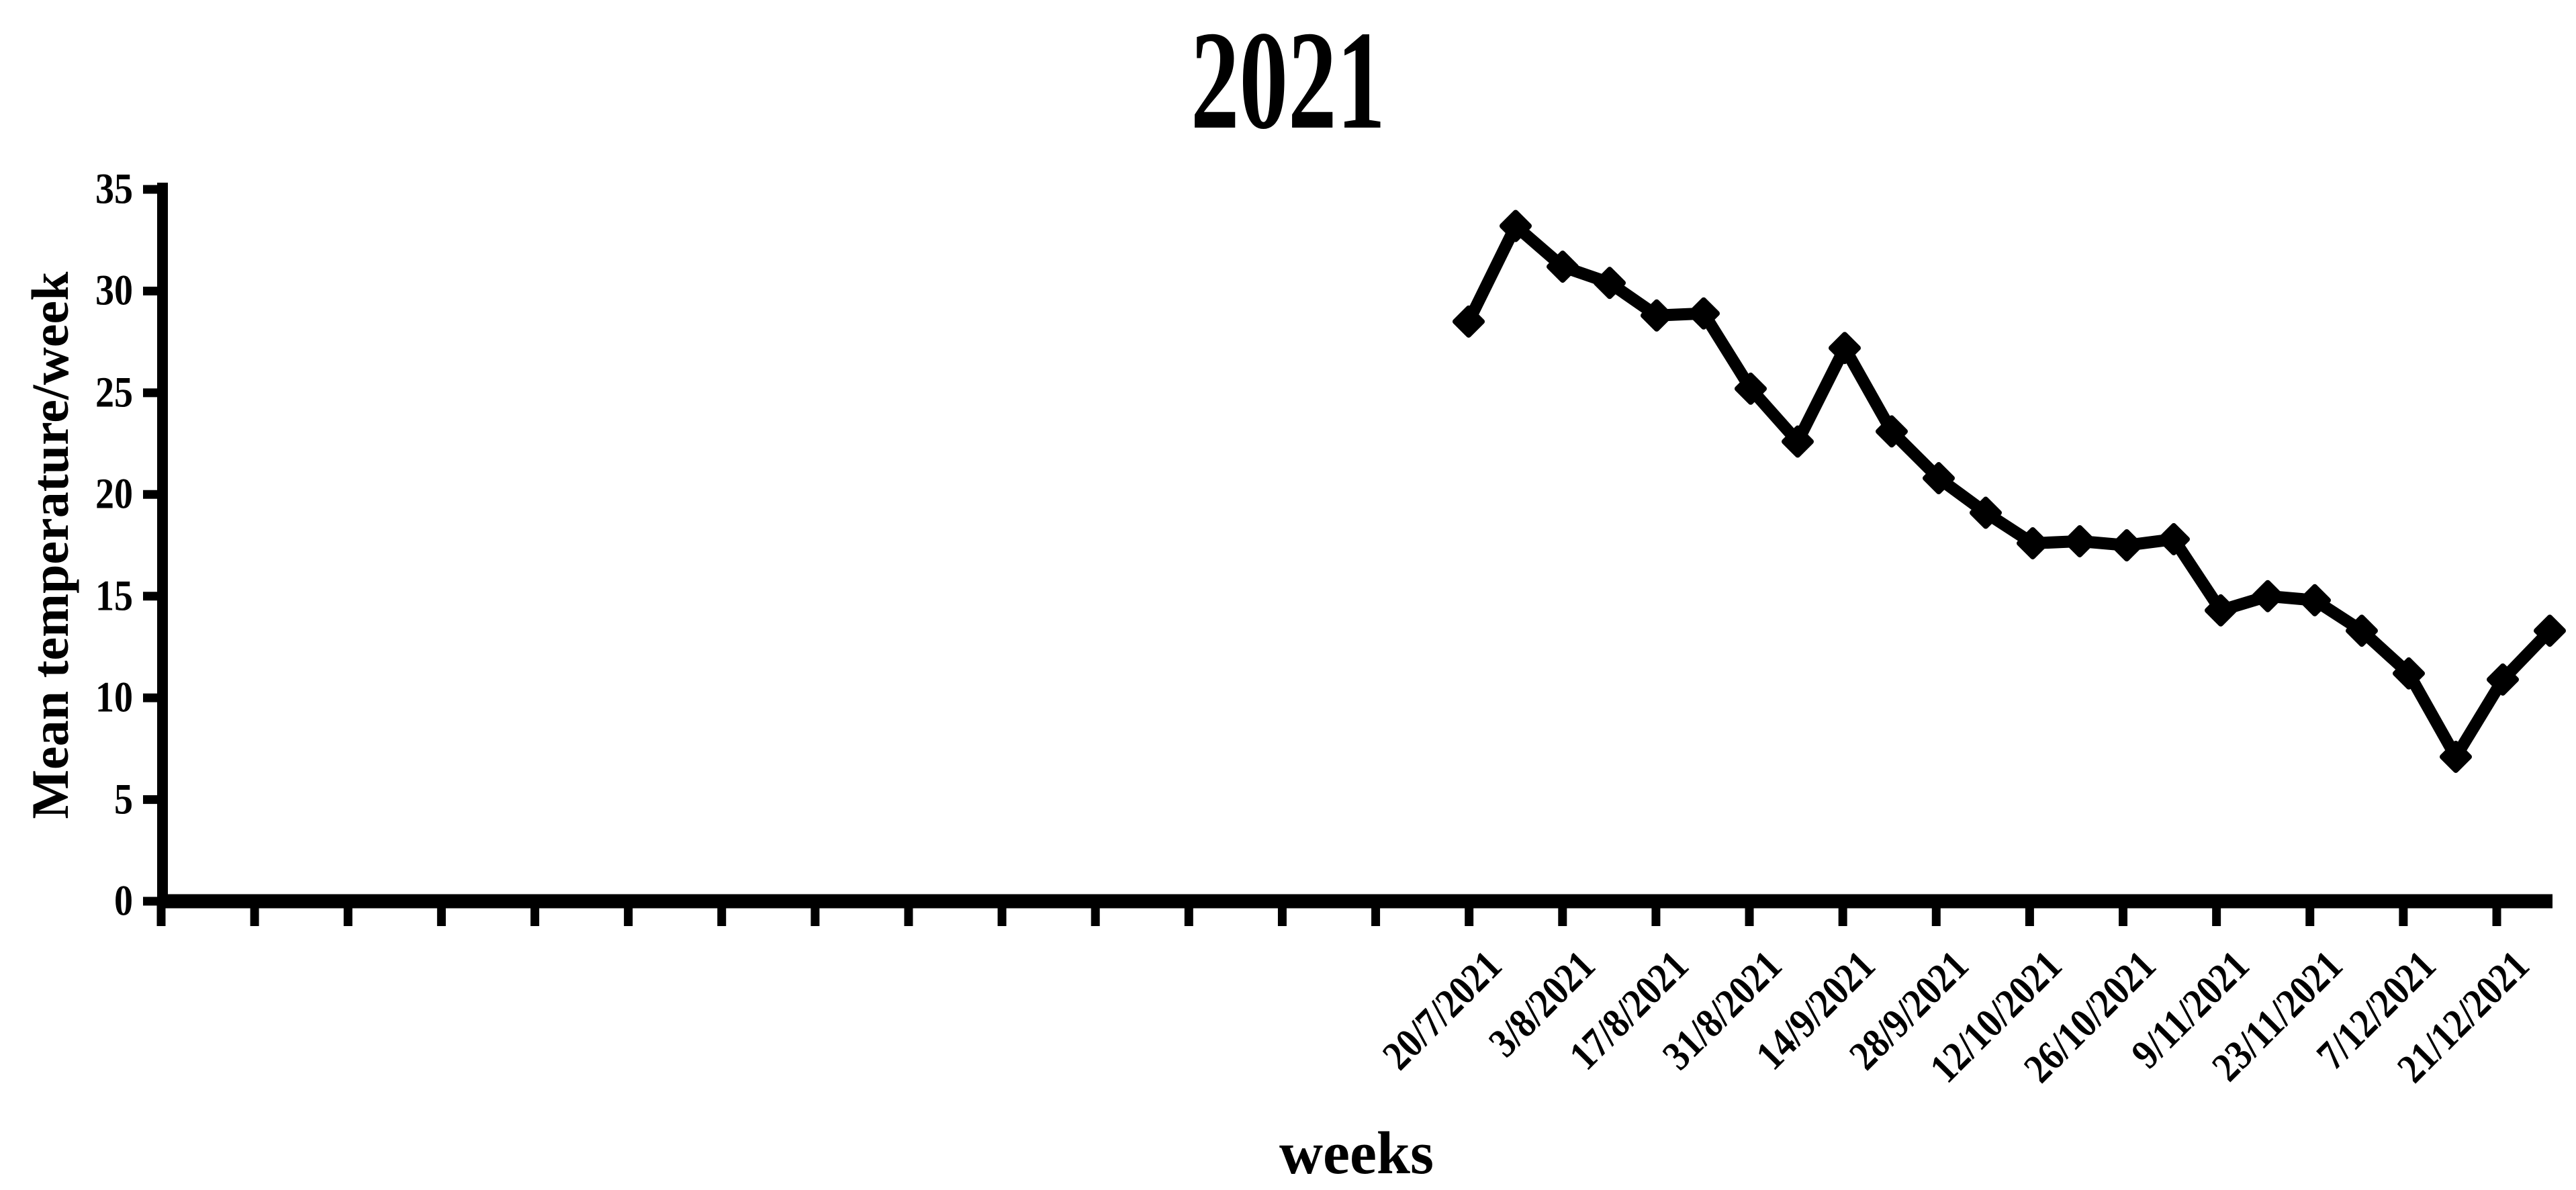 The height and width of the screenshot is (1190, 2576). Describe the element at coordinates (123, 800) in the screenshot. I see `y-tick-label: 5` at that location.